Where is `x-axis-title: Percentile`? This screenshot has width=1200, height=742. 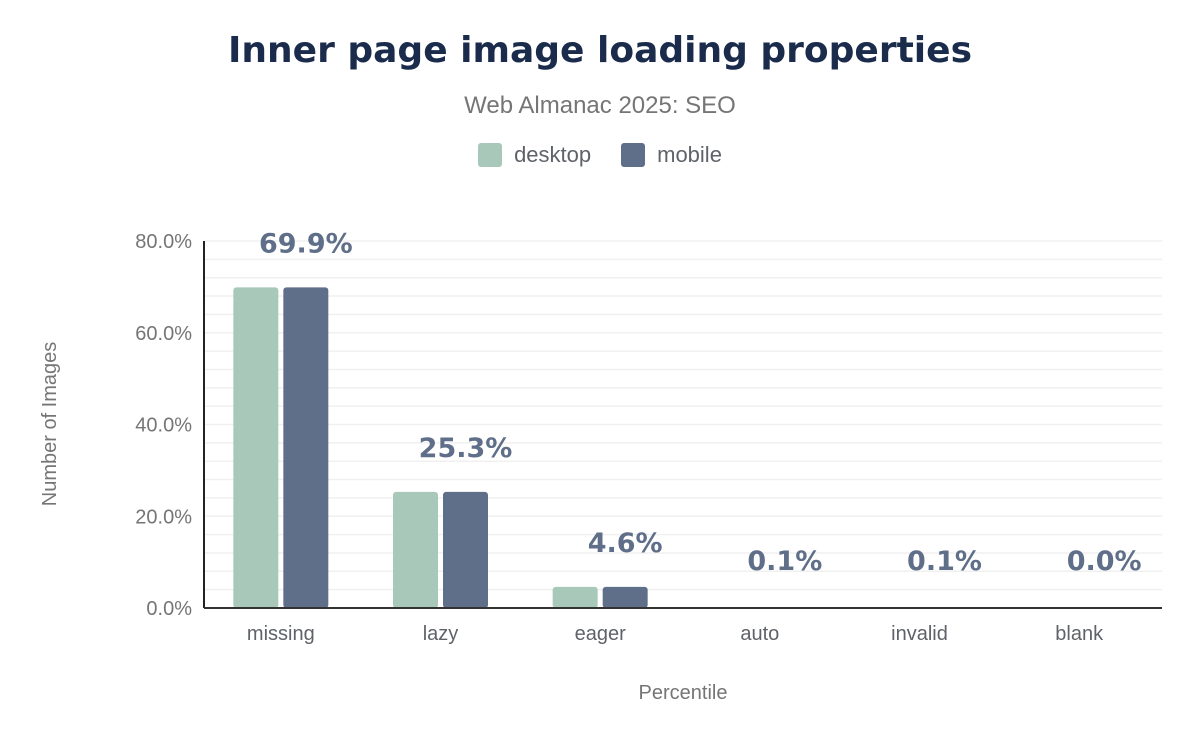
x-axis-title: Percentile is located at coordinates (683, 693).